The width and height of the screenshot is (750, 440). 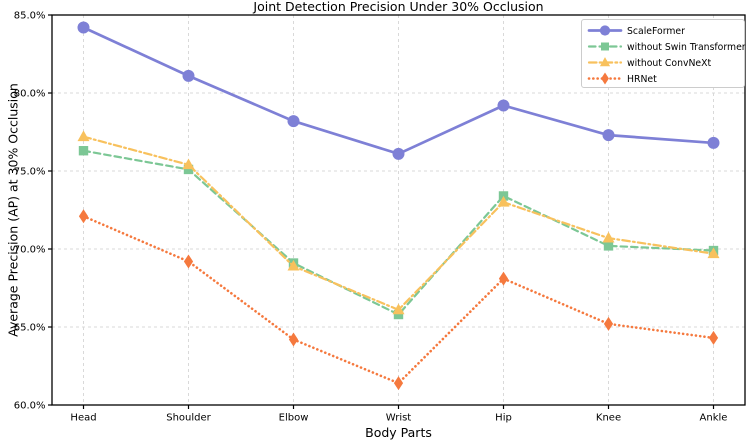 What do you see at coordinates (13, 210) in the screenshot?
I see `y-axis-label: Average Precision (AP) at 30% Occlusion` at bounding box center [13, 210].